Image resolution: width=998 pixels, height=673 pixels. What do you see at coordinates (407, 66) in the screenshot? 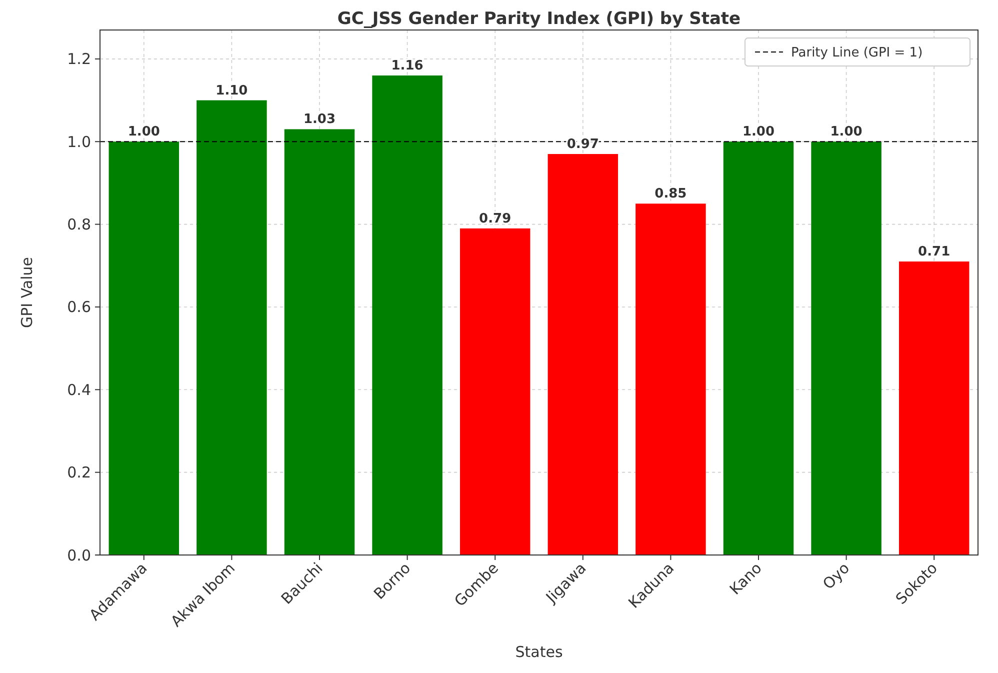
I see `data-label: 1.16` at bounding box center [407, 66].